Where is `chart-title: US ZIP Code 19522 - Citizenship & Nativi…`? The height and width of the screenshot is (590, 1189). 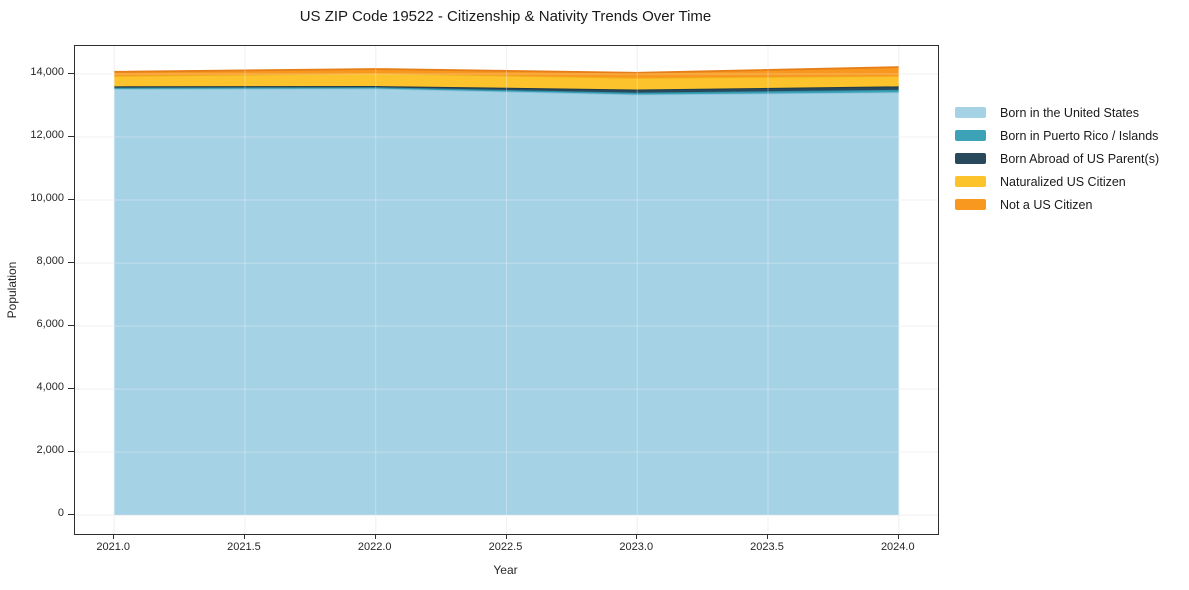 chart-title: US ZIP Code 19522 - Citizenship & Nativi… is located at coordinates (505, 16).